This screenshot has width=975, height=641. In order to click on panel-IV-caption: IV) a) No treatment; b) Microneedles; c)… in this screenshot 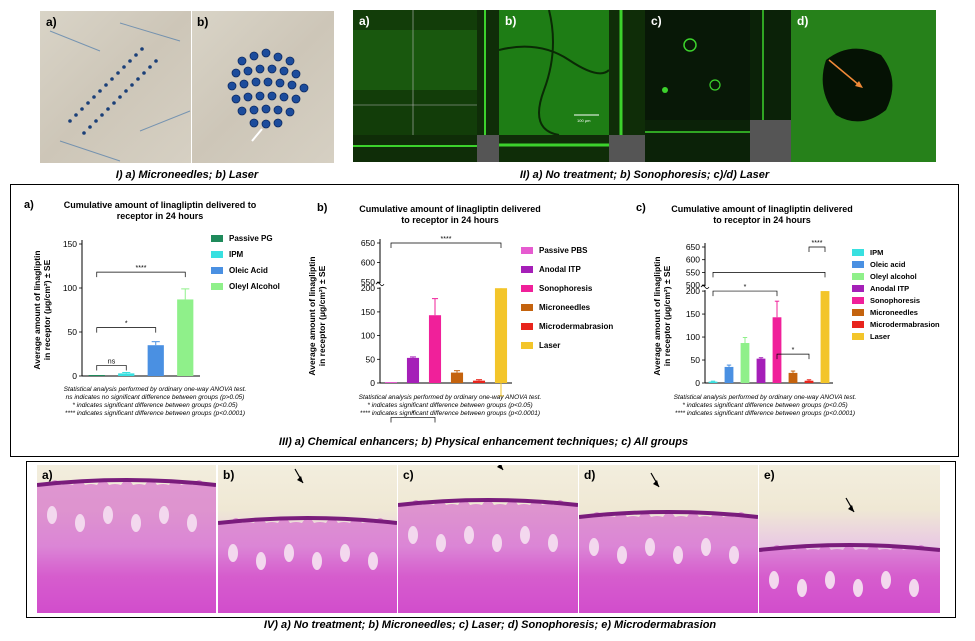, I will do `click(490, 625)`.